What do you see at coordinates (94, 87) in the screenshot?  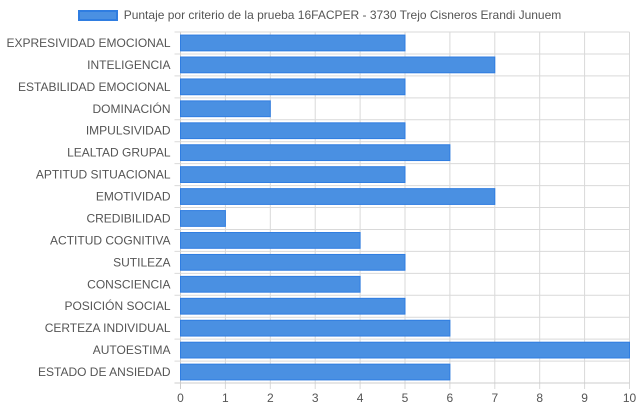 I see `category-label: ESTABILIDAD EMOCIONAL` at bounding box center [94, 87].